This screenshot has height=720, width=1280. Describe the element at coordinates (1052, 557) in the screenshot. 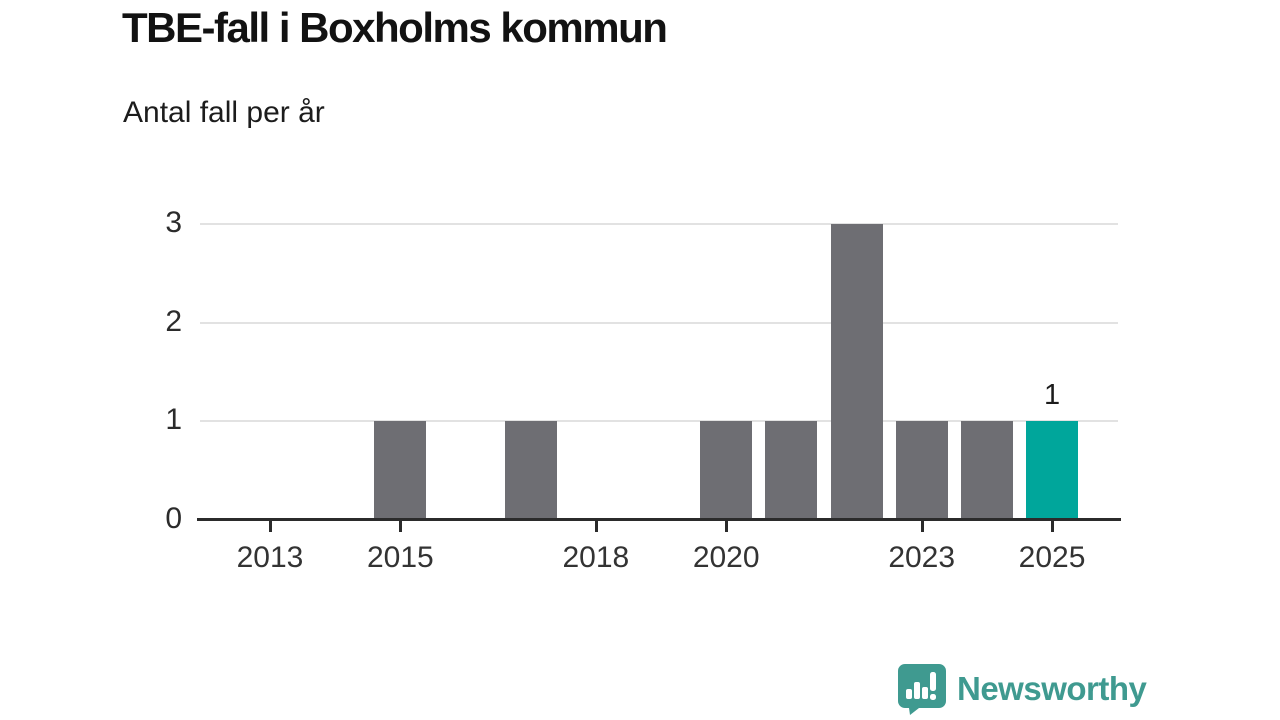

I see `x-axis-label-2025: 2025` at that location.